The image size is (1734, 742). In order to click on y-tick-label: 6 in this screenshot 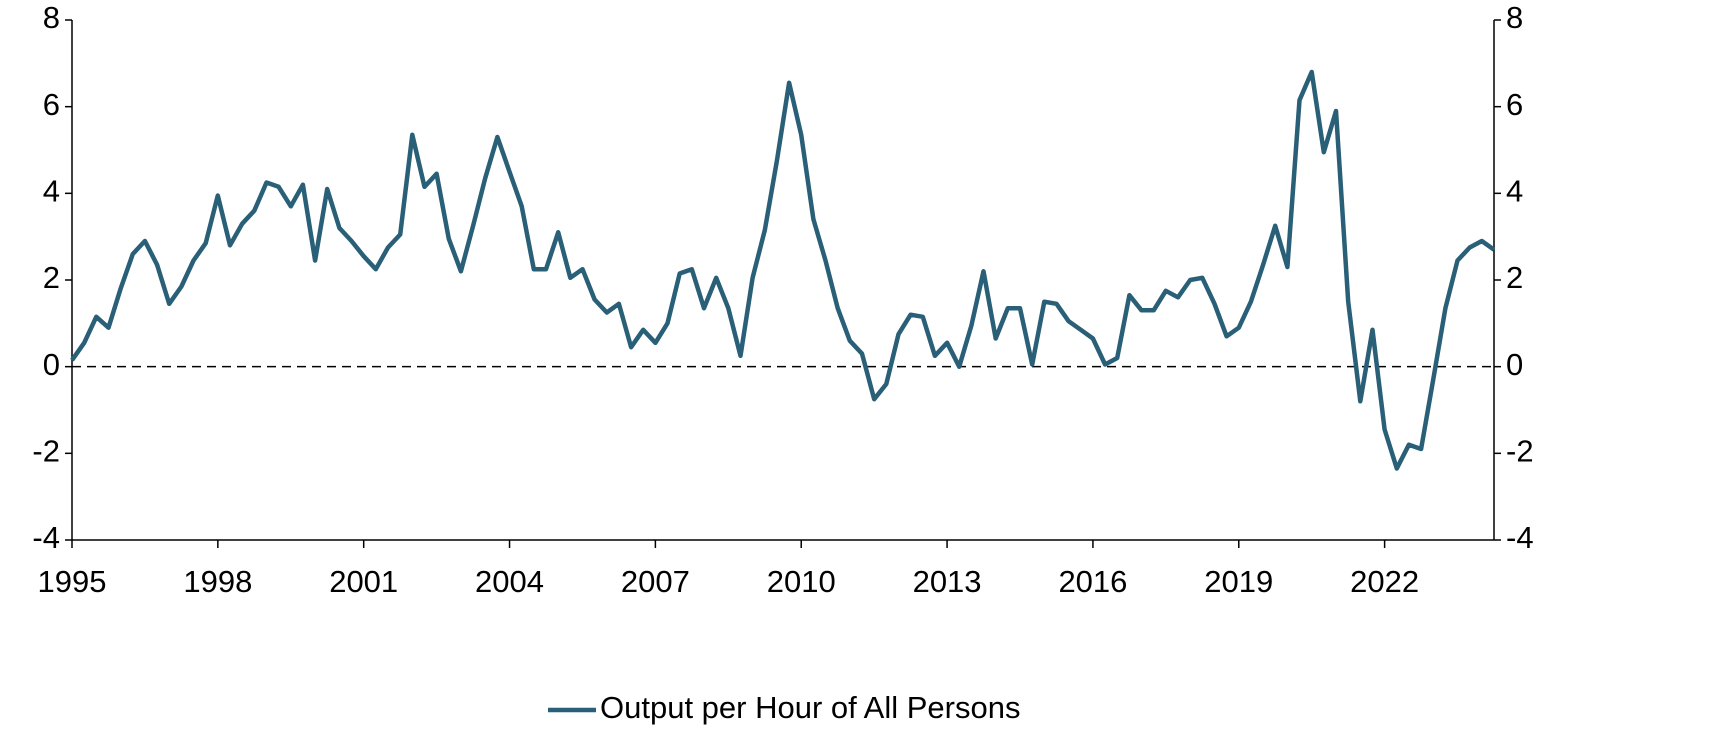, I will do `click(51, 104)`.